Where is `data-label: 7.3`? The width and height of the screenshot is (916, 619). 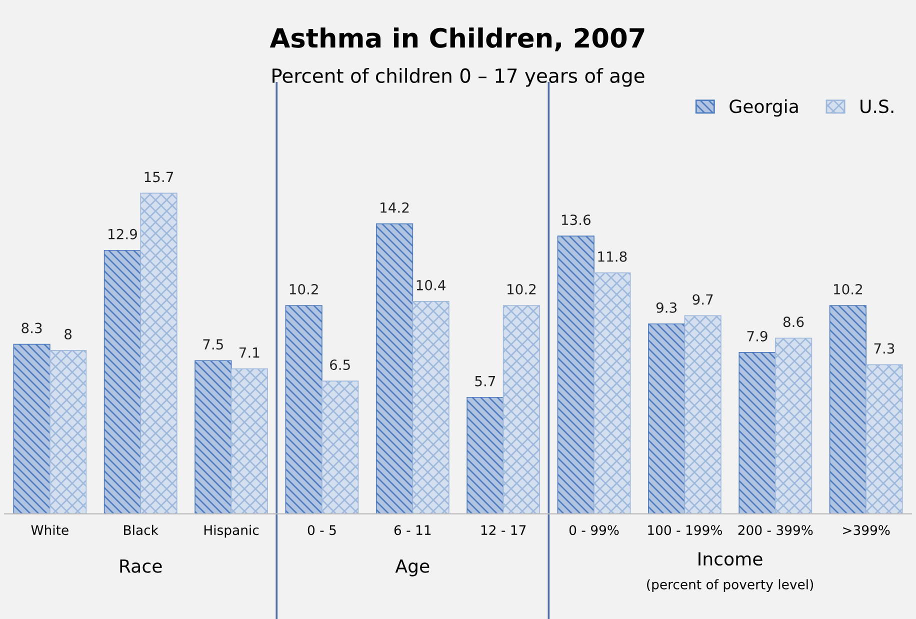
data-label: 7.3 is located at coordinates (884, 348).